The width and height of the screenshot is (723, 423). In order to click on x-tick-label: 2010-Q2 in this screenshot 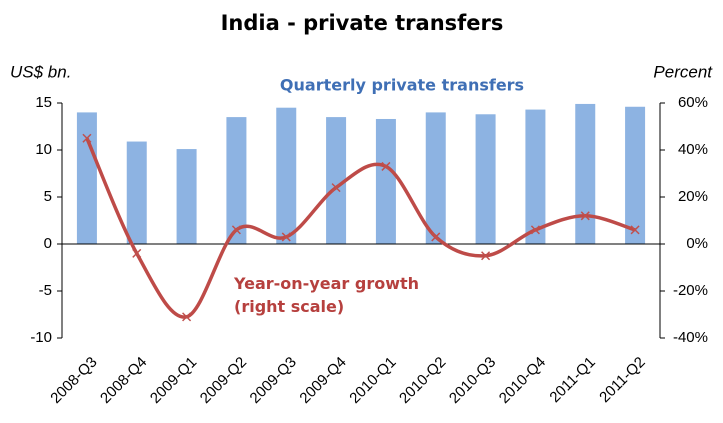, I will do `click(422, 380)`.